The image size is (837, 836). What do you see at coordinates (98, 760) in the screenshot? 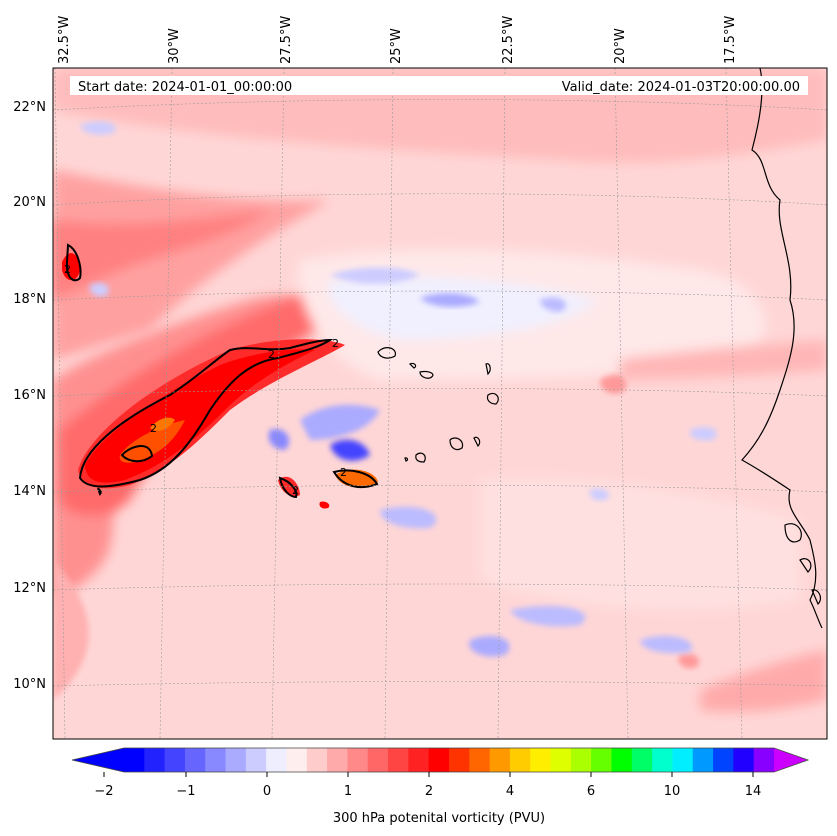
I see `colorbar-under-arrow` at bounding box center [98, 760].